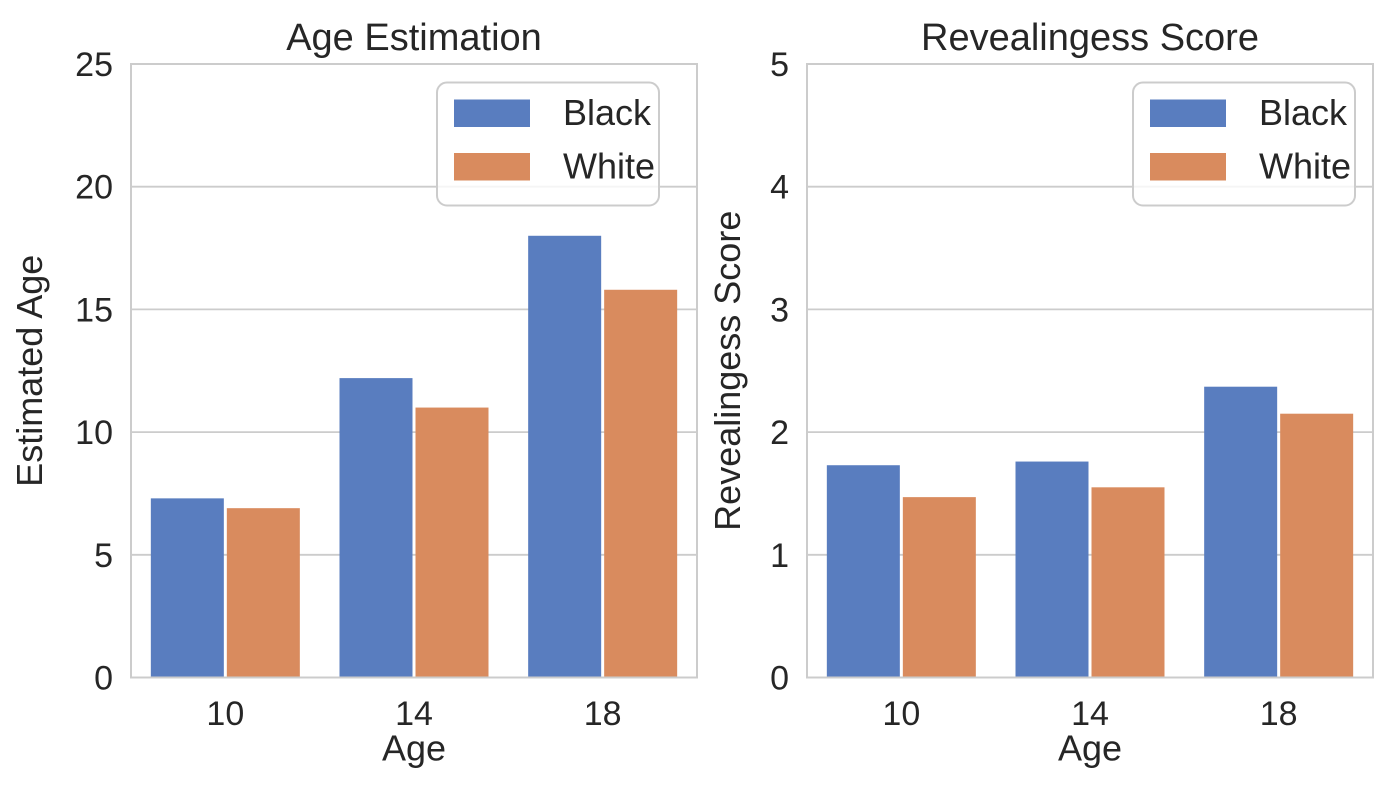 This screenshot has width=1400, height=800. What do you see at coordinates (94, 433) in the screenshot?
I see `y-tick-label: 10` at bounding box center [94, 433].